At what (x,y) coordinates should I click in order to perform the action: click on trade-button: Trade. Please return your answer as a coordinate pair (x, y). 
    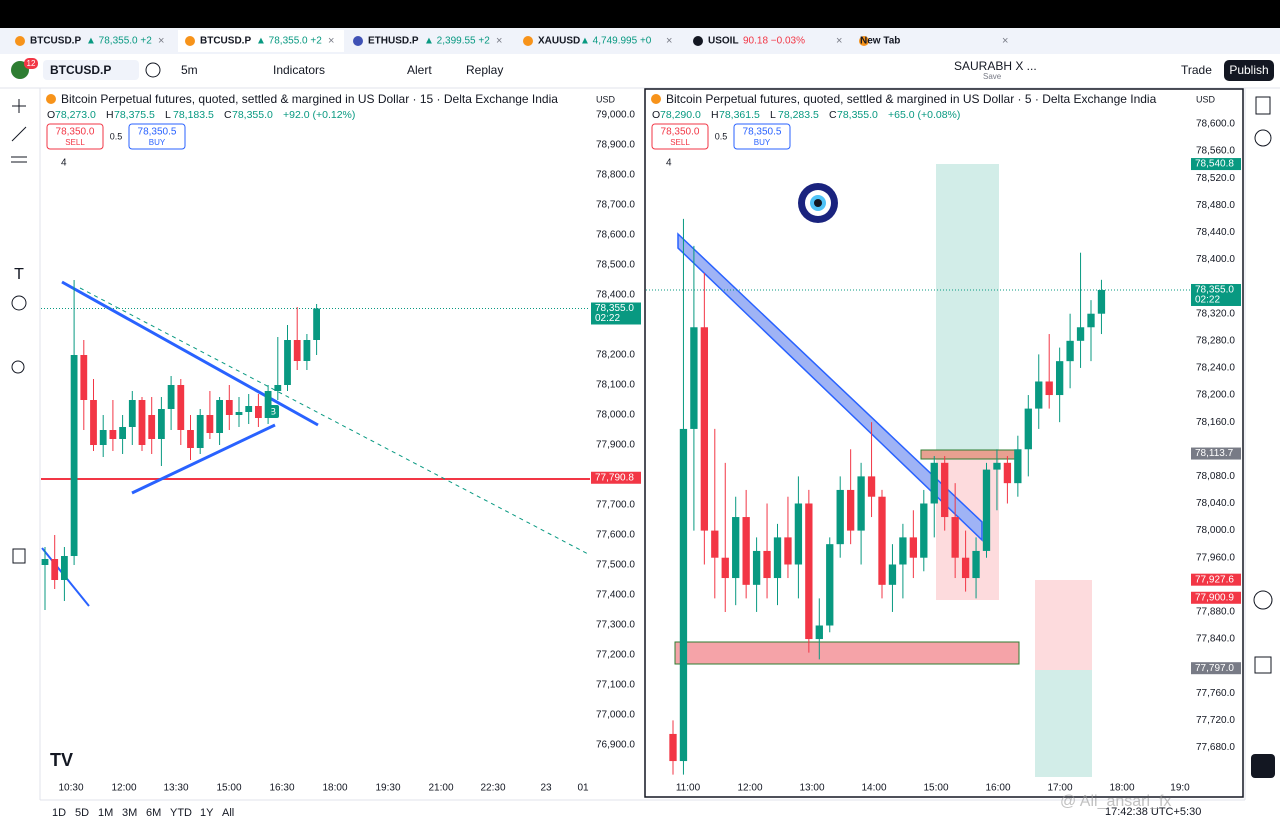
    Looking at the image, I should click on (1196, 70).